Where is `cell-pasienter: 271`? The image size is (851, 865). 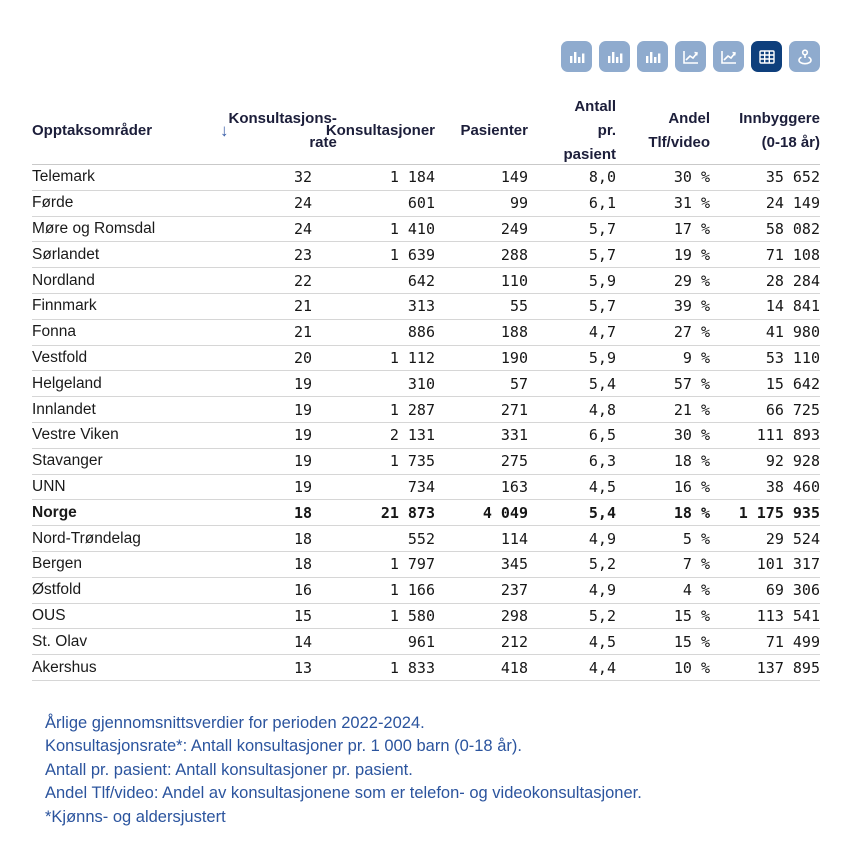
cell-pasienter: 271 is located at coordinates (514, 409).